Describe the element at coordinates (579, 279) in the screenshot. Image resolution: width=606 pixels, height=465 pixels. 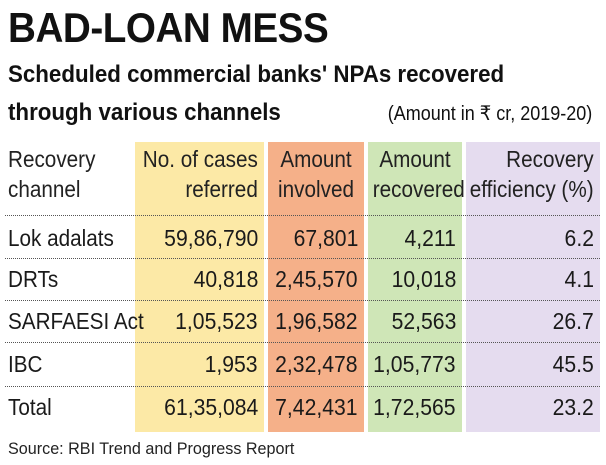
I see `cell-recovery-efficiency: 4.1` at that location.